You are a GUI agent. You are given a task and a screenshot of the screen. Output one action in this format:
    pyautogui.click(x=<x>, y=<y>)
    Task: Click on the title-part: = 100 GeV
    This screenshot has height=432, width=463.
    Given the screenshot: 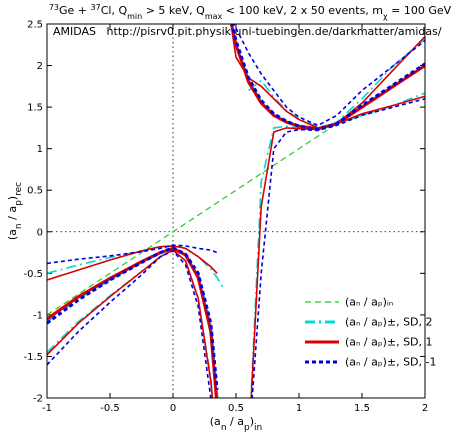 What is the action you would take?
    pyautogui.click(x=420, y=10)
    